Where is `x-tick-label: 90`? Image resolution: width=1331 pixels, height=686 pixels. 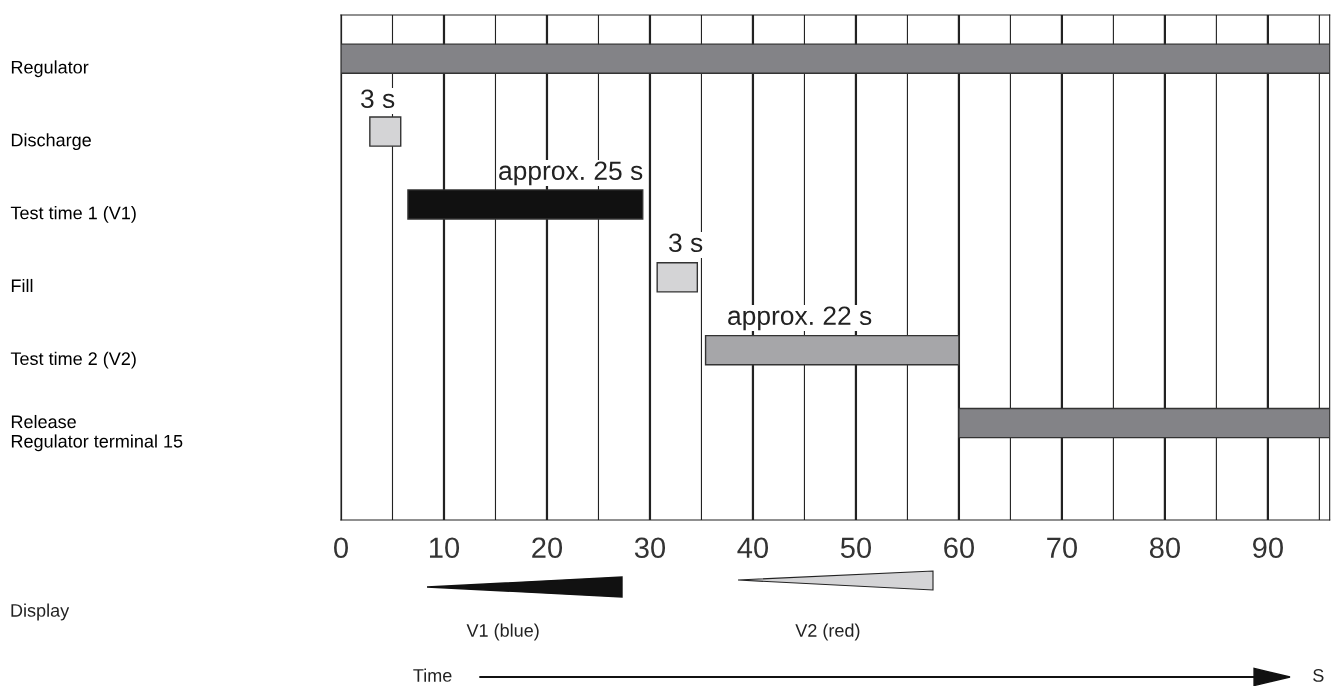
x-tick-label: 90 is located at coordinates (1268, 548).